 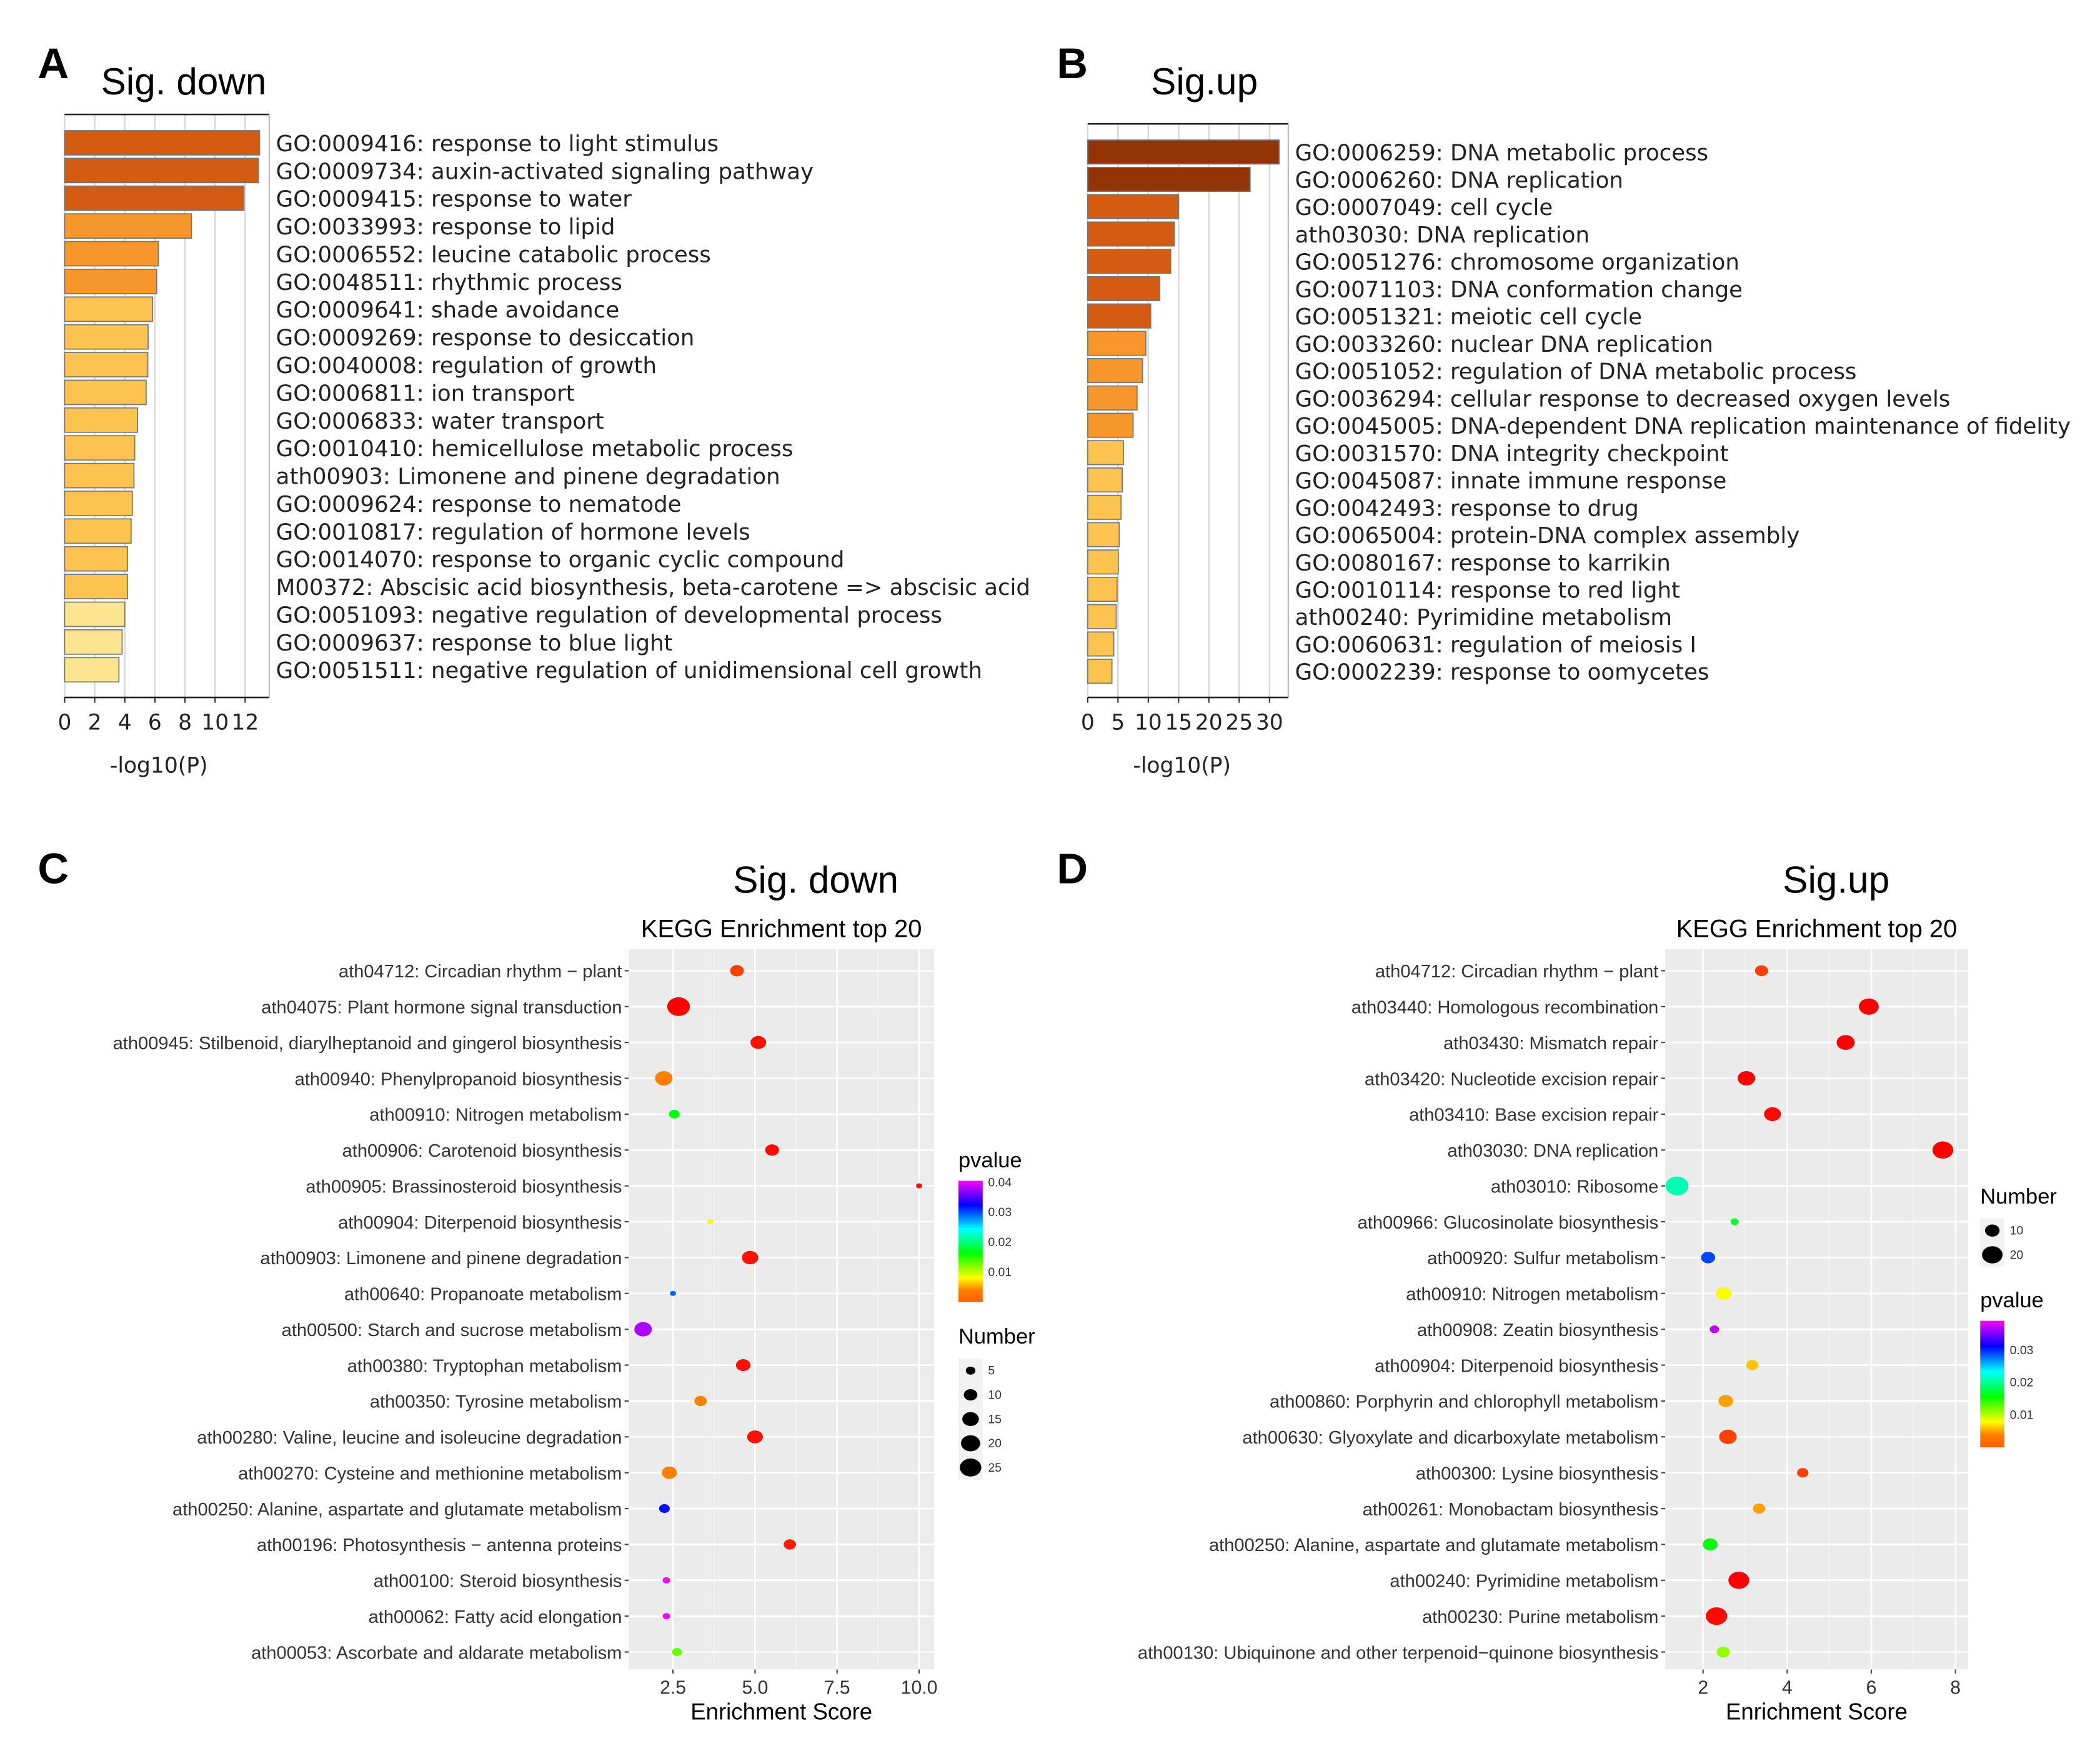 What do you see at coordinates (1000, 1182) in the screenshot?
I see `pvalue-legend-tick: 0.04` at bounding box center [1000, 1182].